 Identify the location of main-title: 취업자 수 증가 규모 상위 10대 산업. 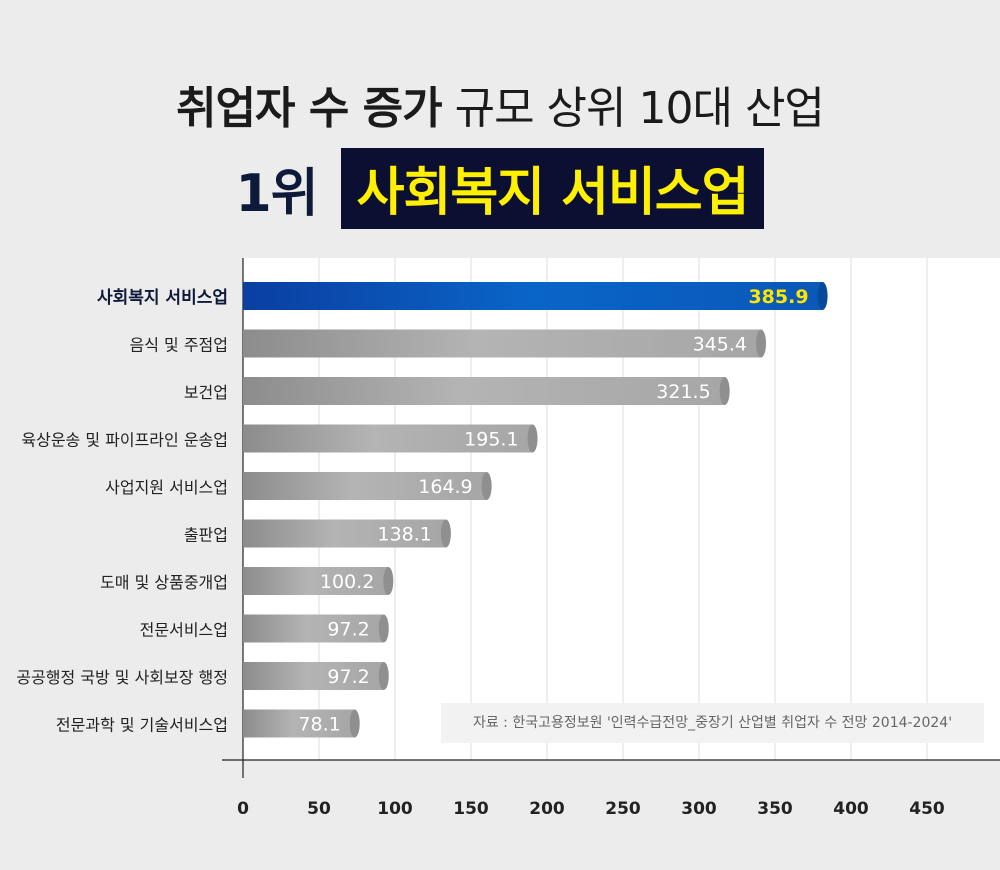
(500, 104).